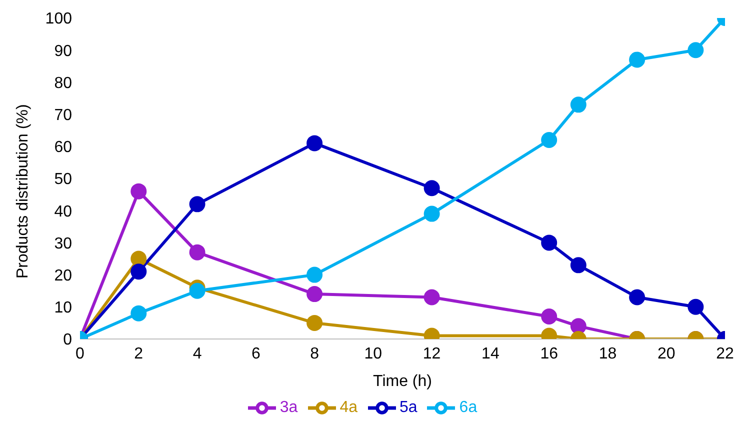  I want to click on x-tick-label: 14, so click(491, 353).